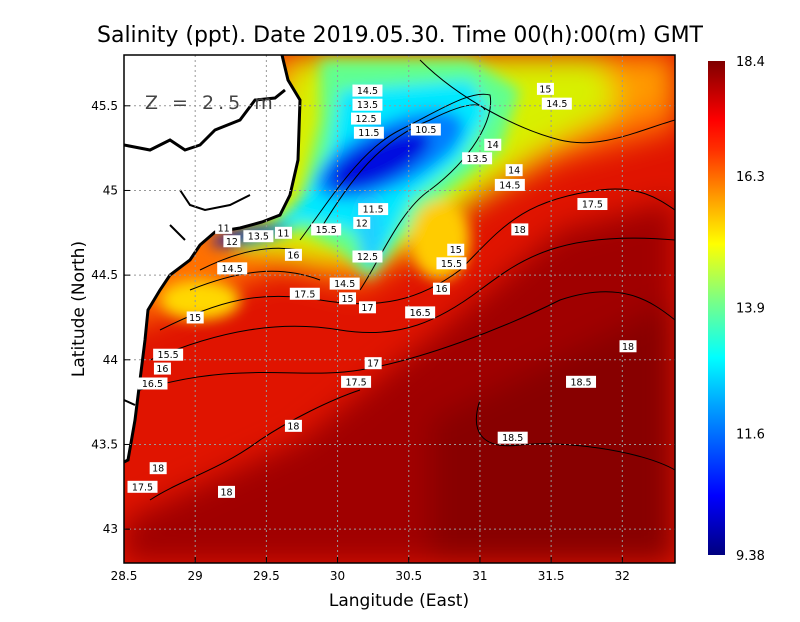  I want to click on contour-label: 18.5, so click(581, 381).